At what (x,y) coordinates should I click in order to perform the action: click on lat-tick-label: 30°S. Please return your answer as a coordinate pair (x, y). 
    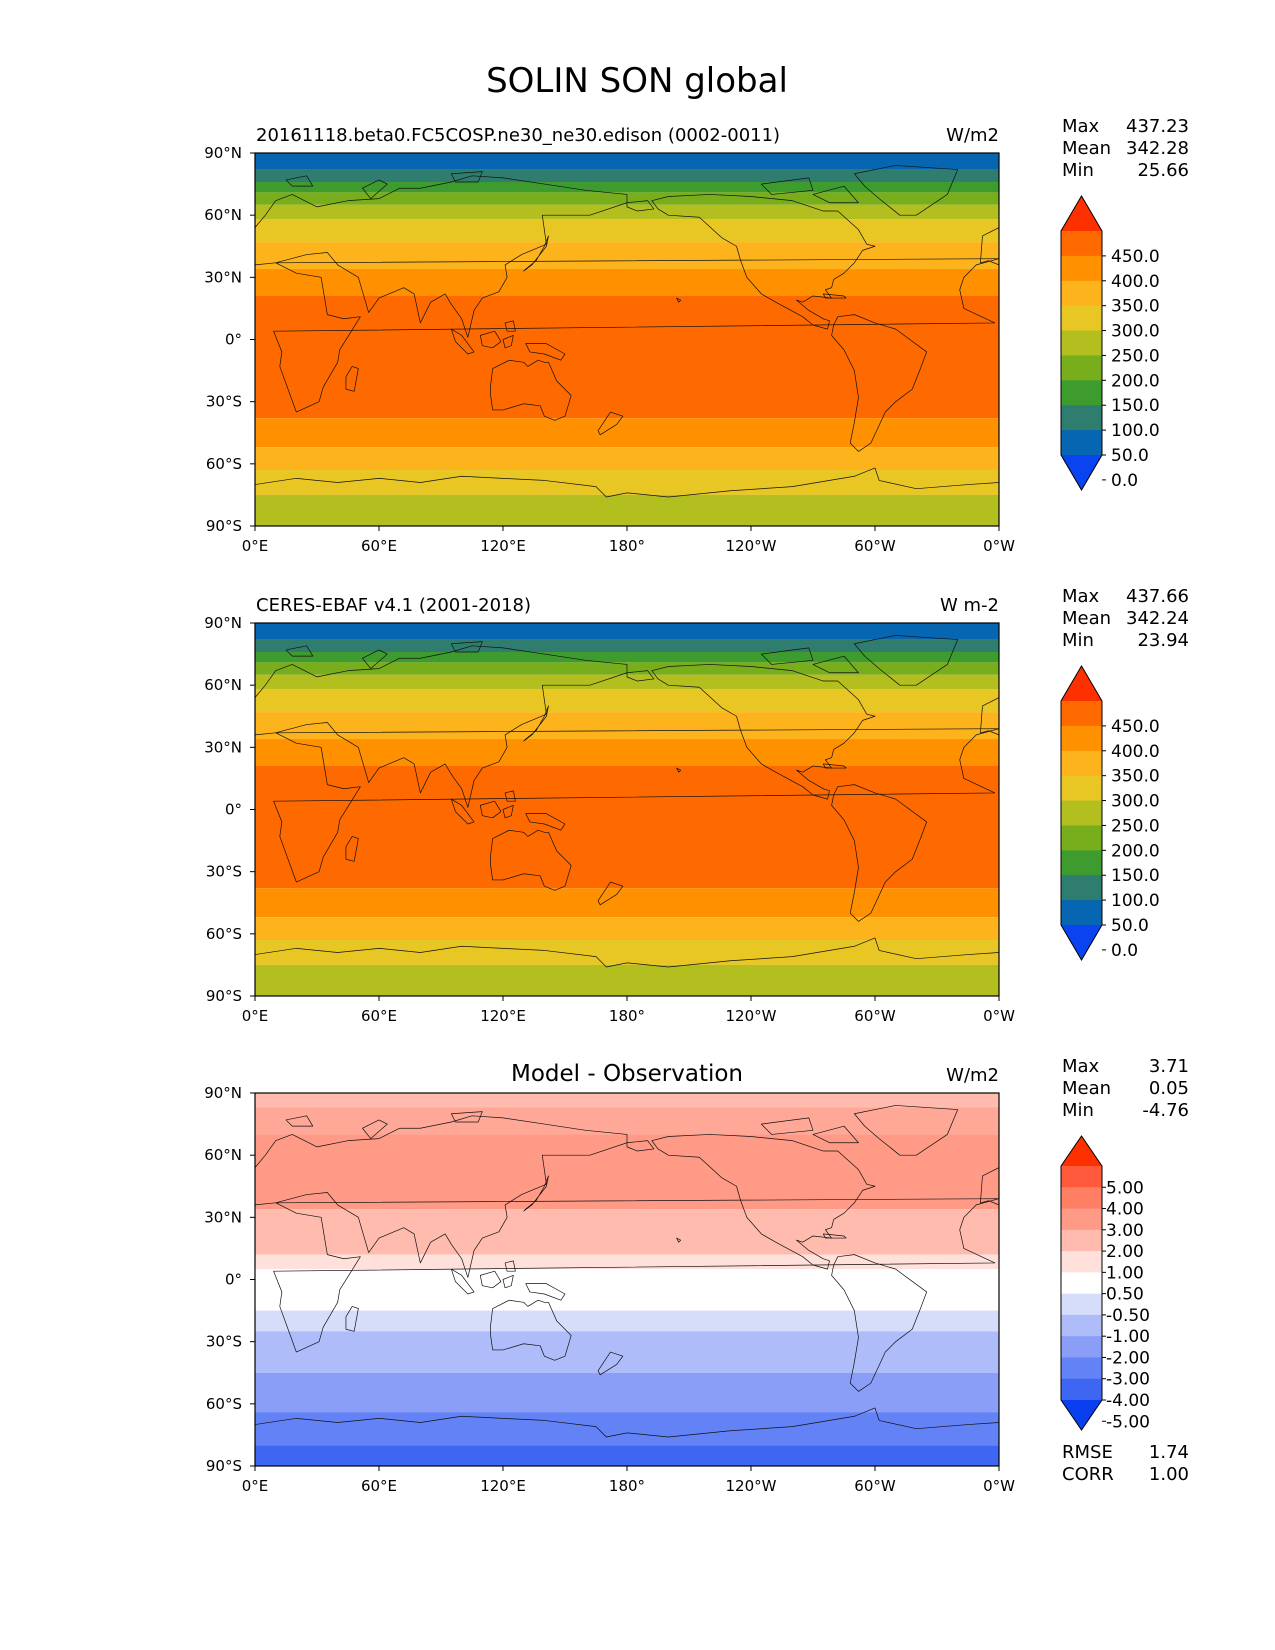
    Looking at the image, I should click on (224, 402).